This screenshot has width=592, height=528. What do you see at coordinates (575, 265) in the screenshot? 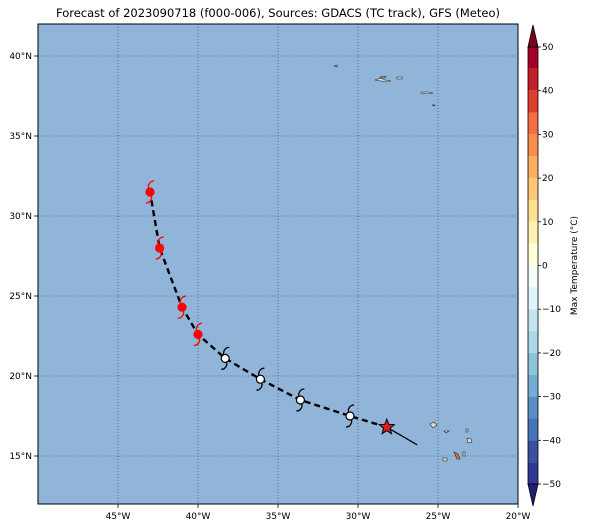
I see `colorbar-label: Max Temperature (°C)` at bounding box center [575, 265].